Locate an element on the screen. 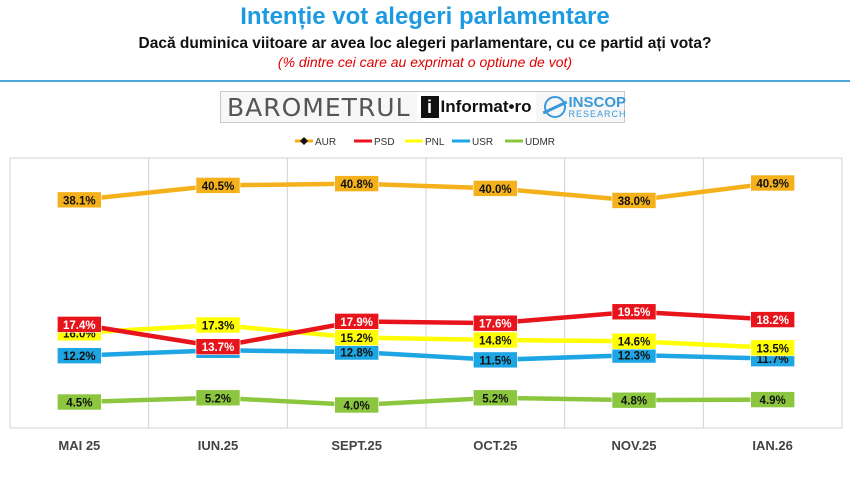 Image resolution: width=850 pixels, height=479 pixels. data-label-pnl-nov-25: 14.6% is located at coordinates (634, 341).